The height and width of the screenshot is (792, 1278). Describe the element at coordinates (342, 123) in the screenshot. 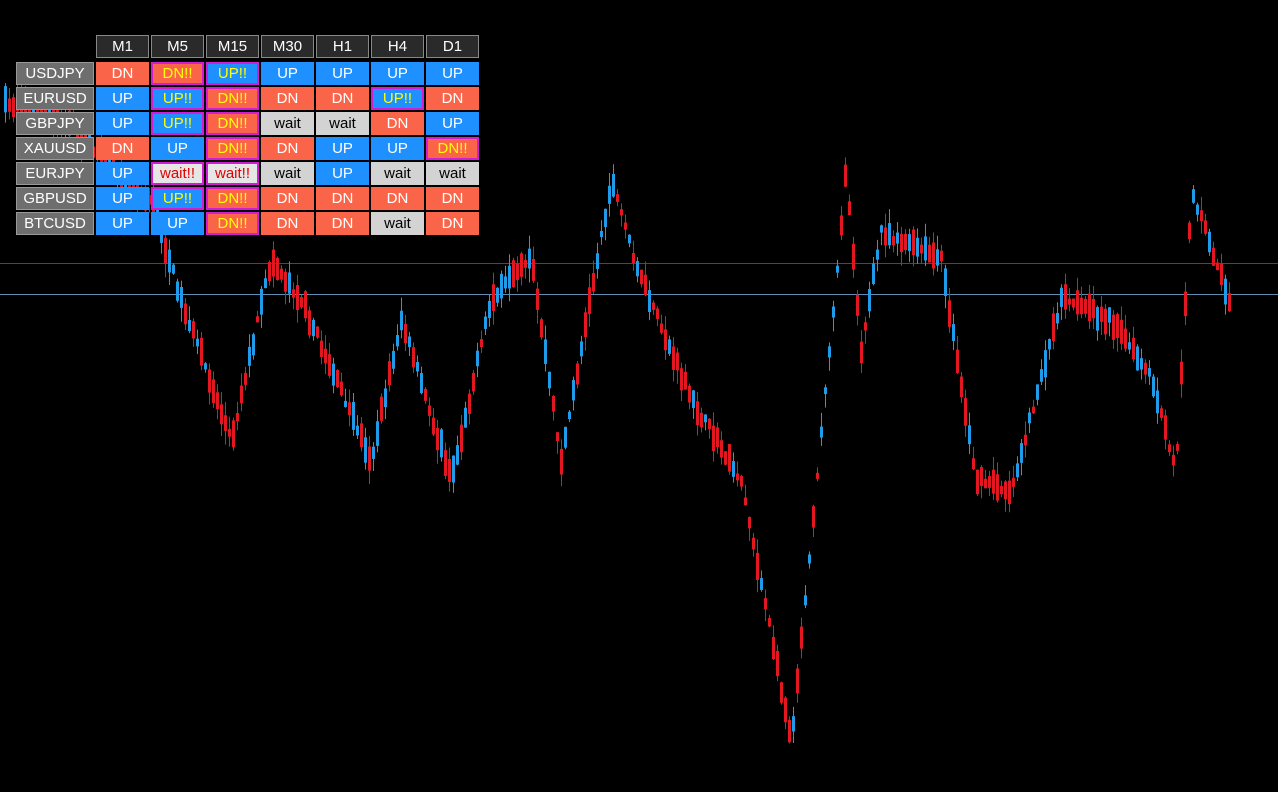

I see `signal-cell: wait` at that location.